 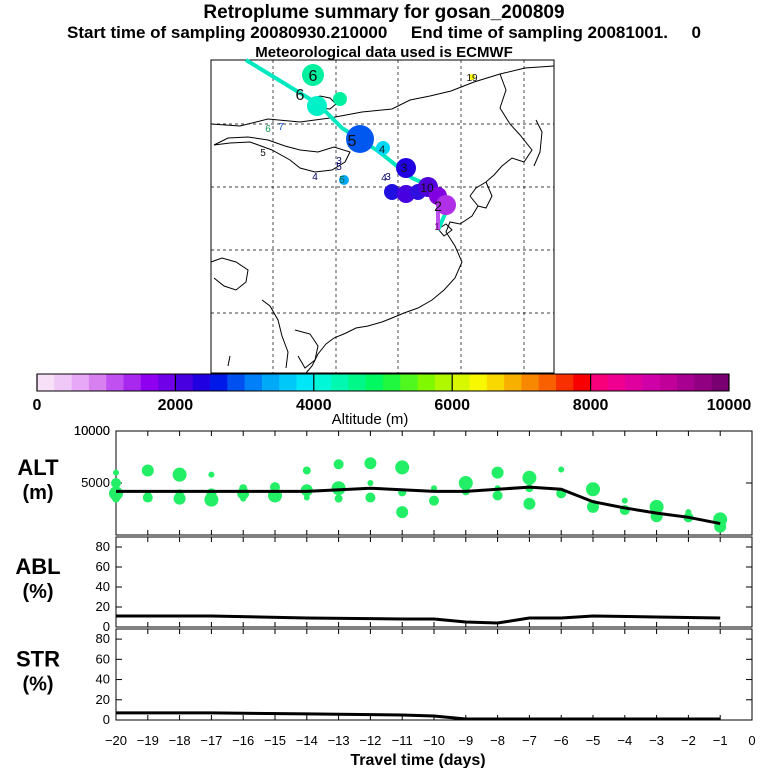 I want to click on panel-ylabel: (m), so click(x=37, y=493).